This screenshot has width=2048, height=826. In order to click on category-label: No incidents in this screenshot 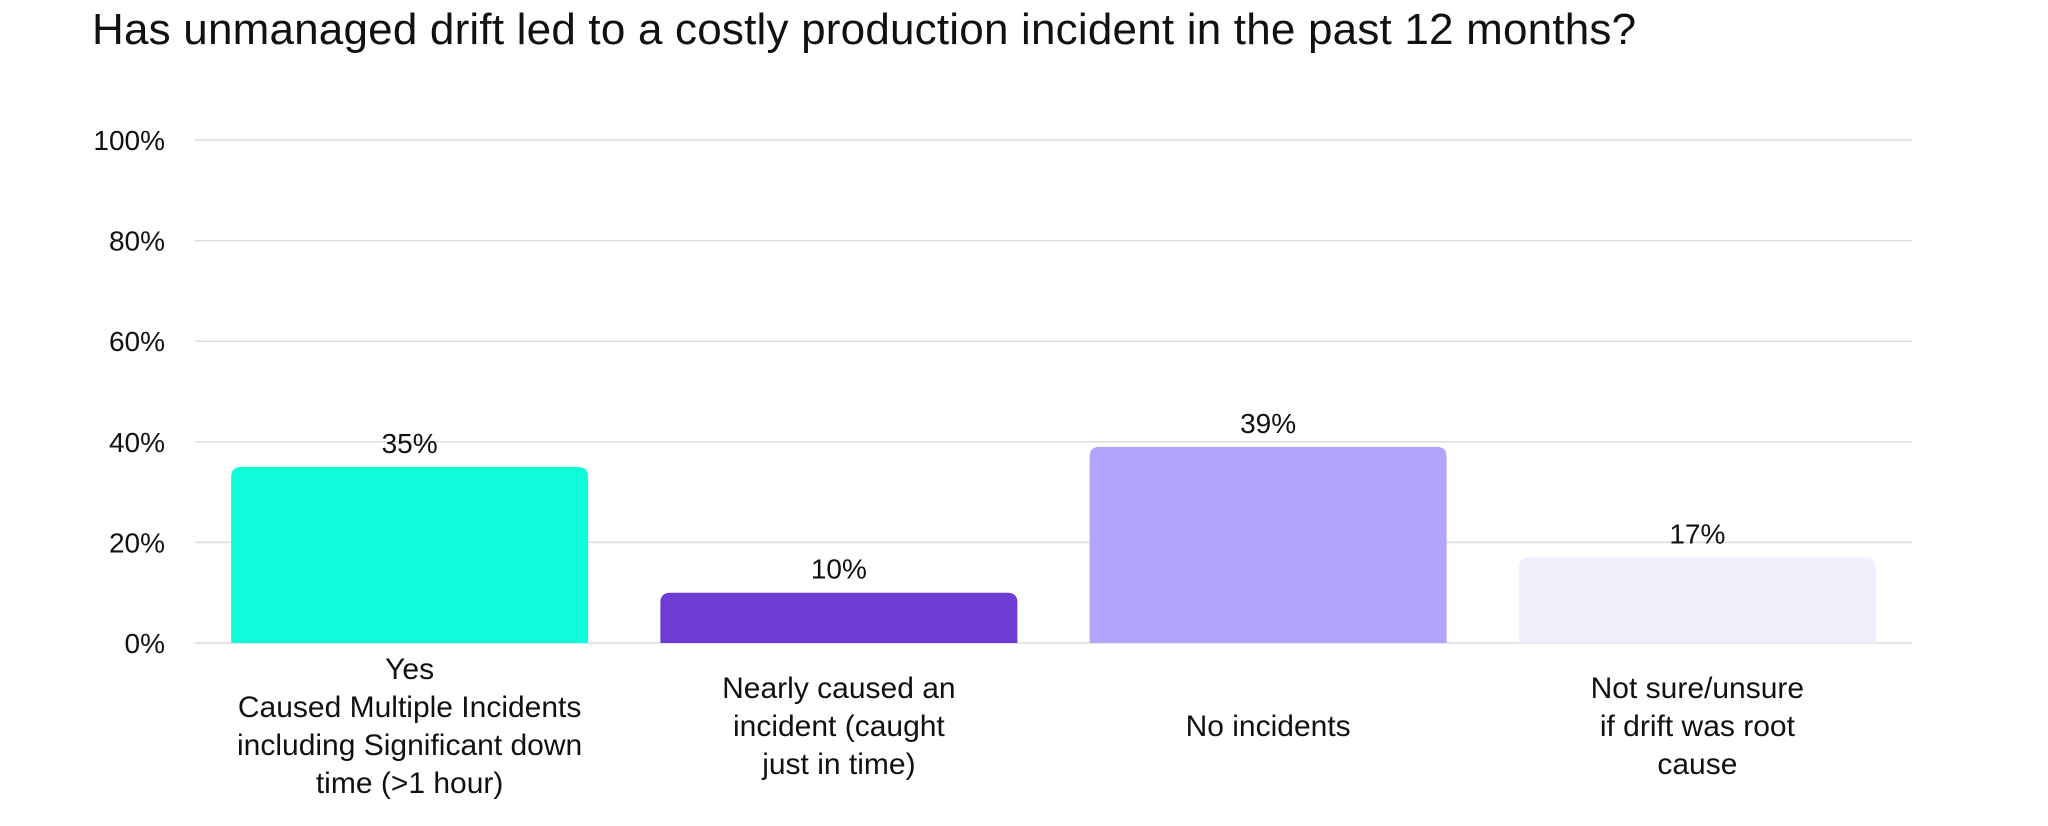, I will do `click(1268, 727)`.